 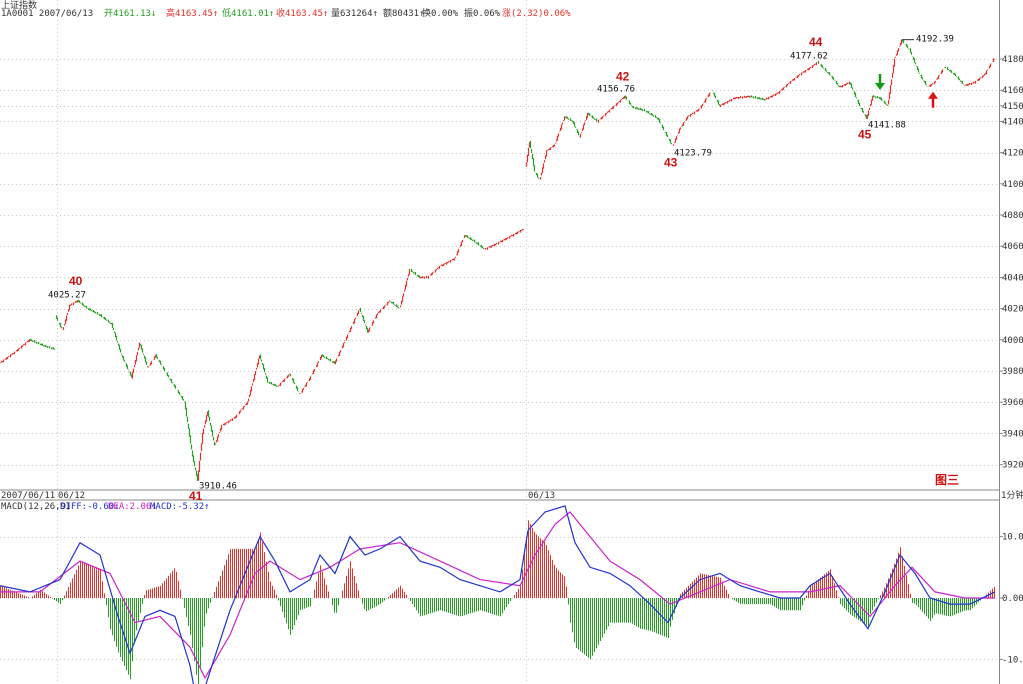 I want to click on wave-label: 42, so click(x=623, y=76).